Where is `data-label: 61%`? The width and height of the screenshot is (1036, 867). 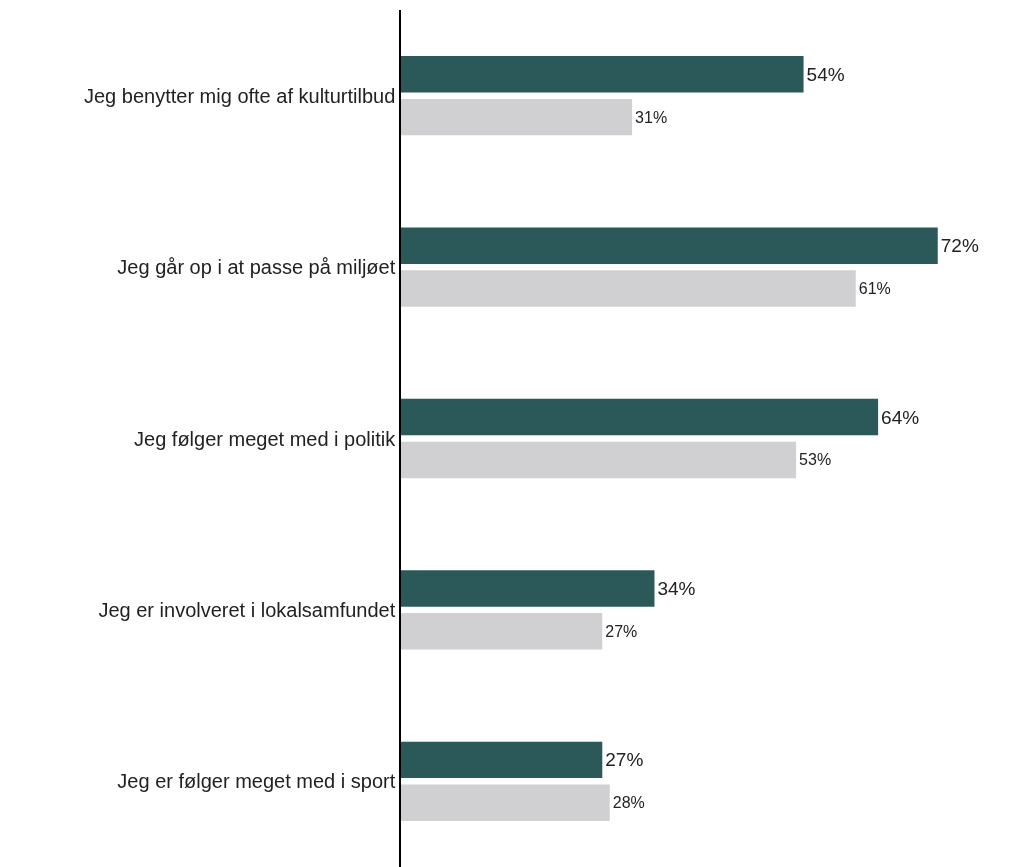 data-label: 61% is located at coordinates (874, 289).